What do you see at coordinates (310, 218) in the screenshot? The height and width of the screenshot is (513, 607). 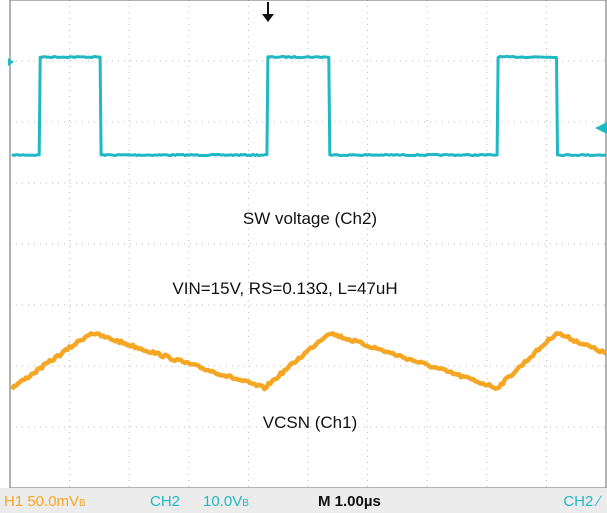 I see `sw-voltage-label: SW voltage (Ch2)` at bounding box center [310, 218].